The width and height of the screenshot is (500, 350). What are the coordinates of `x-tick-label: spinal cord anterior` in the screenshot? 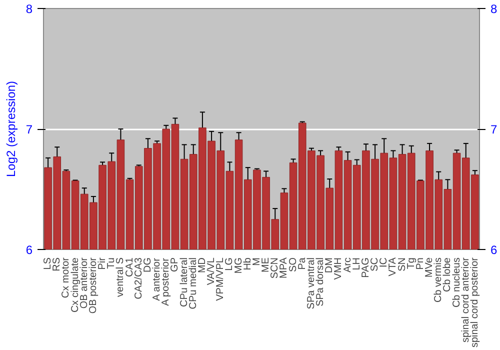 It's located at (466, 299).